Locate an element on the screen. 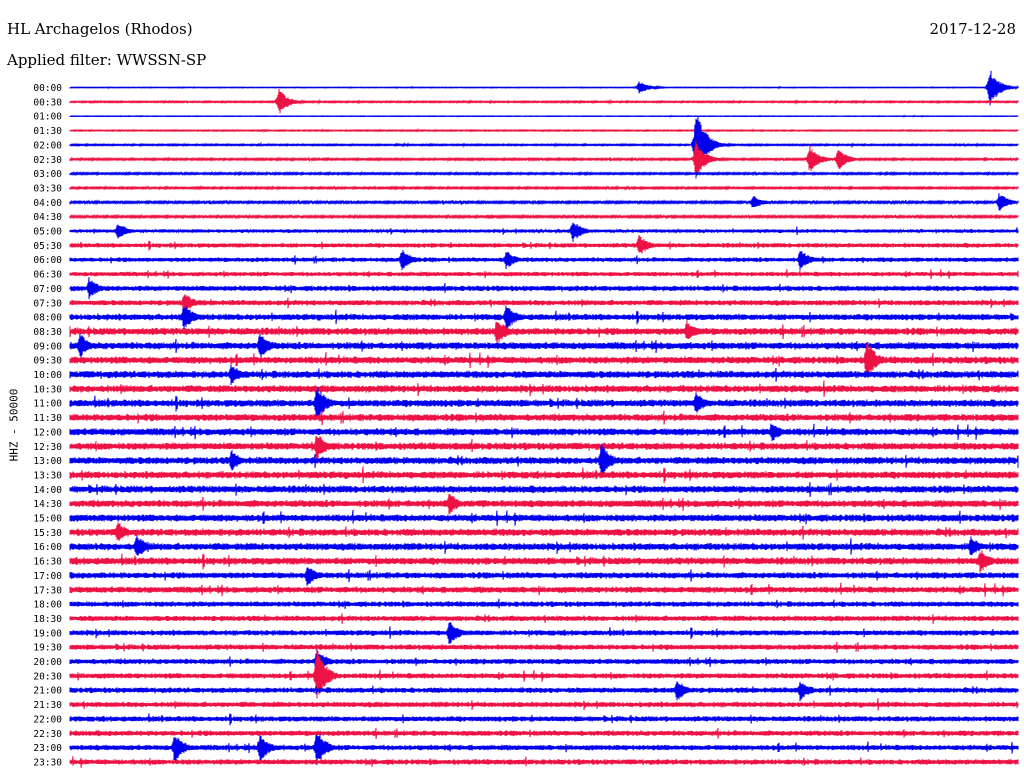  time-label: 00:30 is located at coordinates (47, 102).